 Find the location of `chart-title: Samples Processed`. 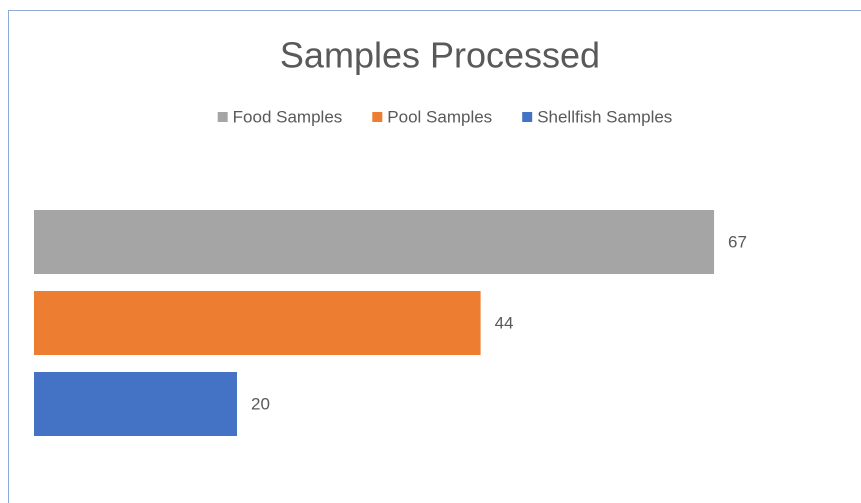

chart-title: Samples Processed is located at coordinates (440, 55).